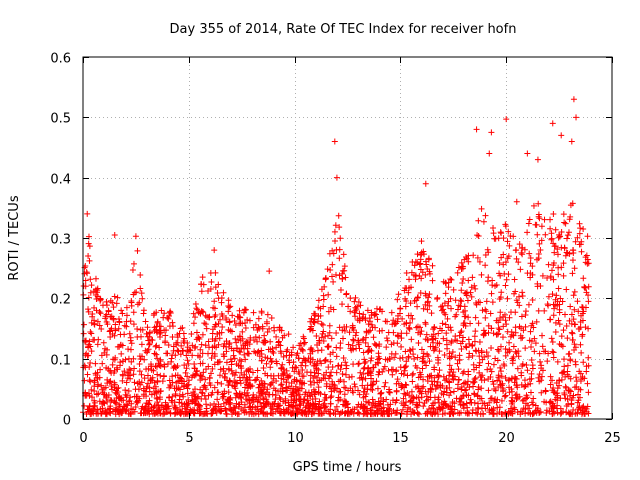 The width and height of the screenshot is (640, 480). I want to click on x-tick-label: 20, so click(506, 438).